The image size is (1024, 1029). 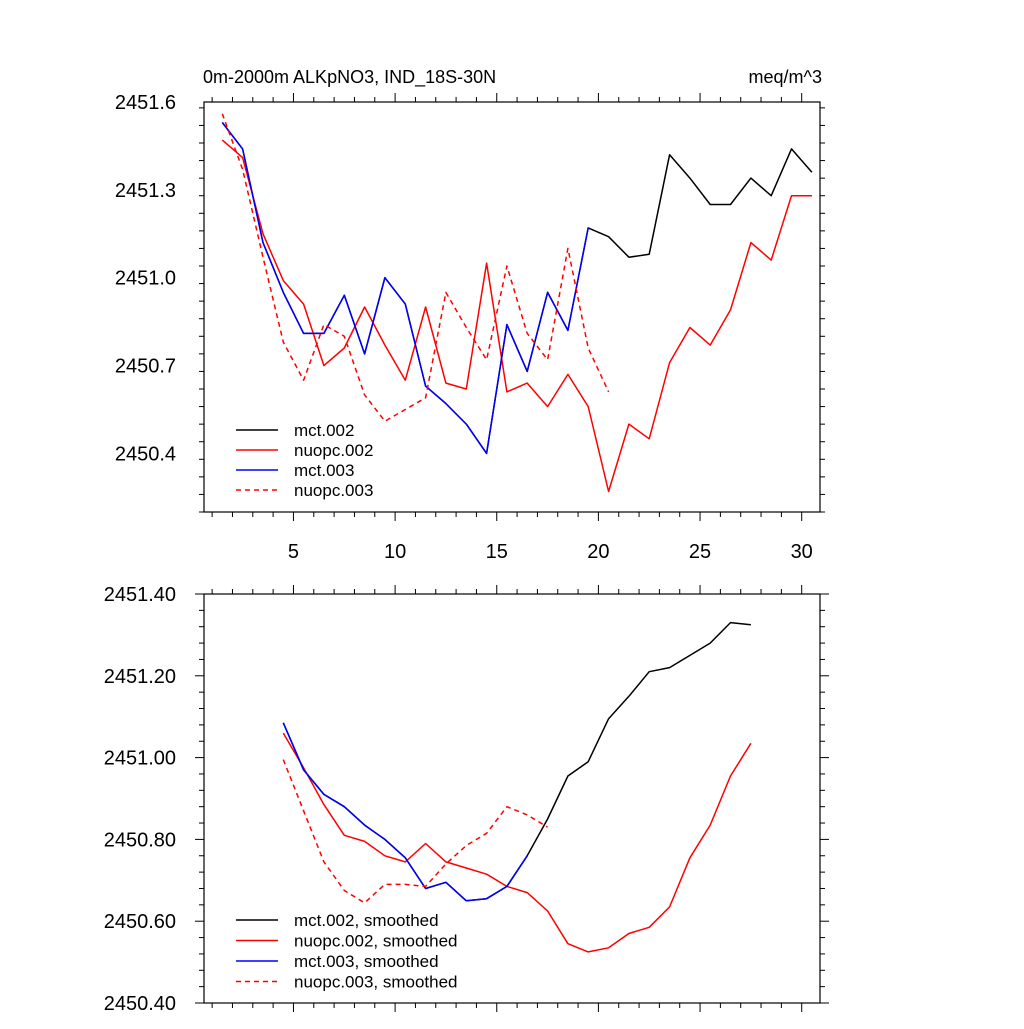 What do you see at coordinates (700, 552) in the screenshot?
I see `x-tick-label: 25` at bounding box center [700, 552].